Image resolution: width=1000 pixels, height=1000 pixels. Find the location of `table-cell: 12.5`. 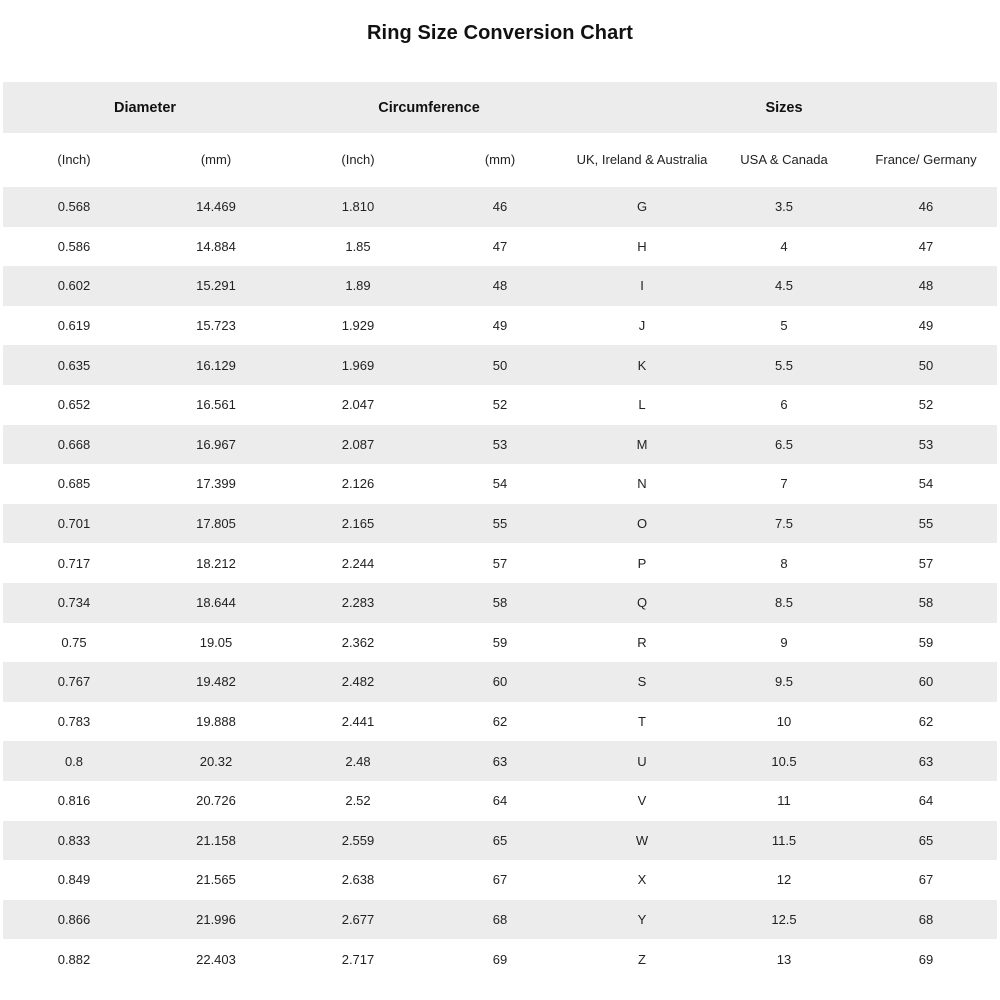

table-cell: 12.5 is located at coordinates (784, 919).